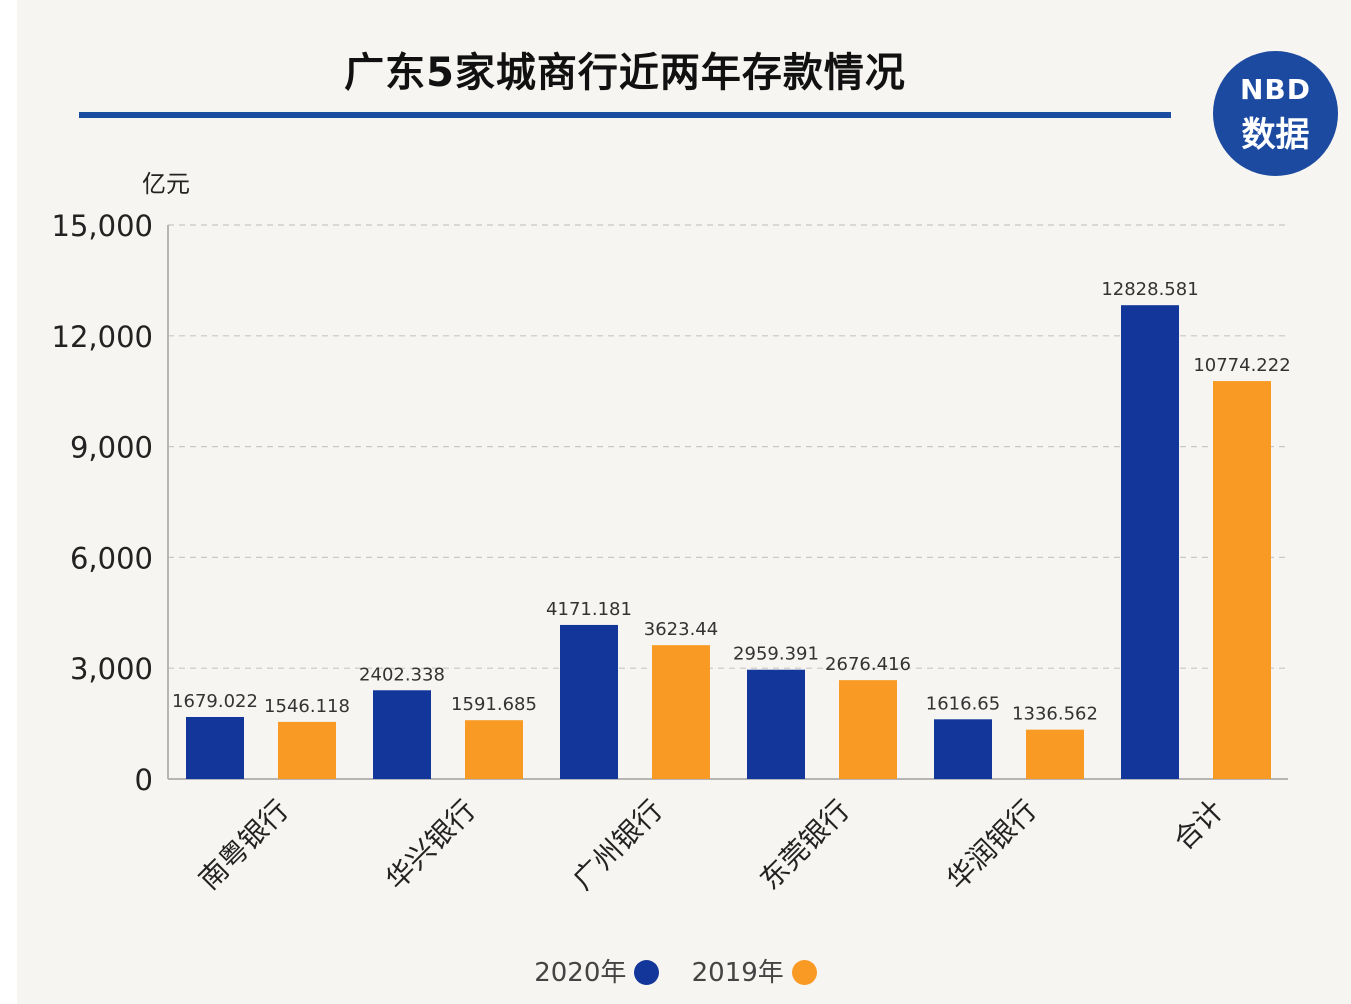  What do you see at coordinates (1198, 825) in the screenshot?
I see `x-tick-label: 合计` at bounding box center [1198, 825].